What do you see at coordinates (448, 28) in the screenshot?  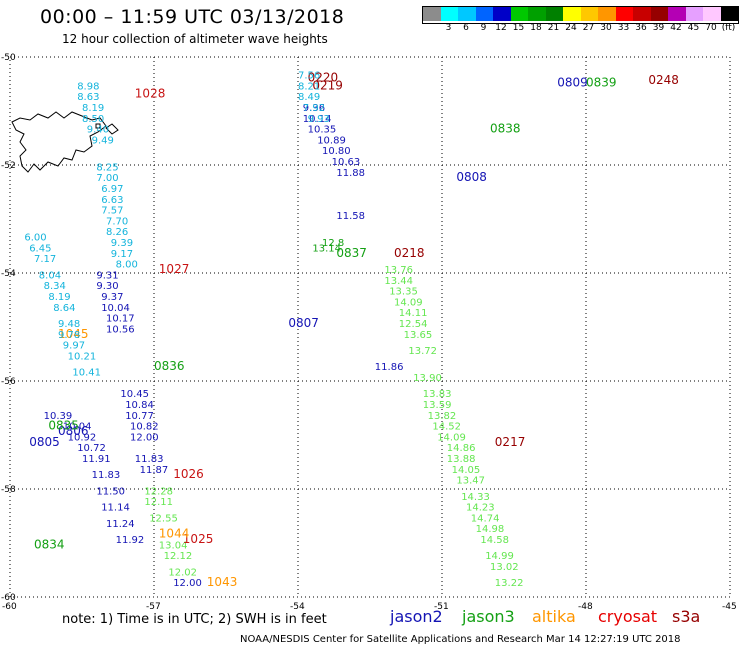 I see `scale-label: 3` at bounding box center [448, 28].